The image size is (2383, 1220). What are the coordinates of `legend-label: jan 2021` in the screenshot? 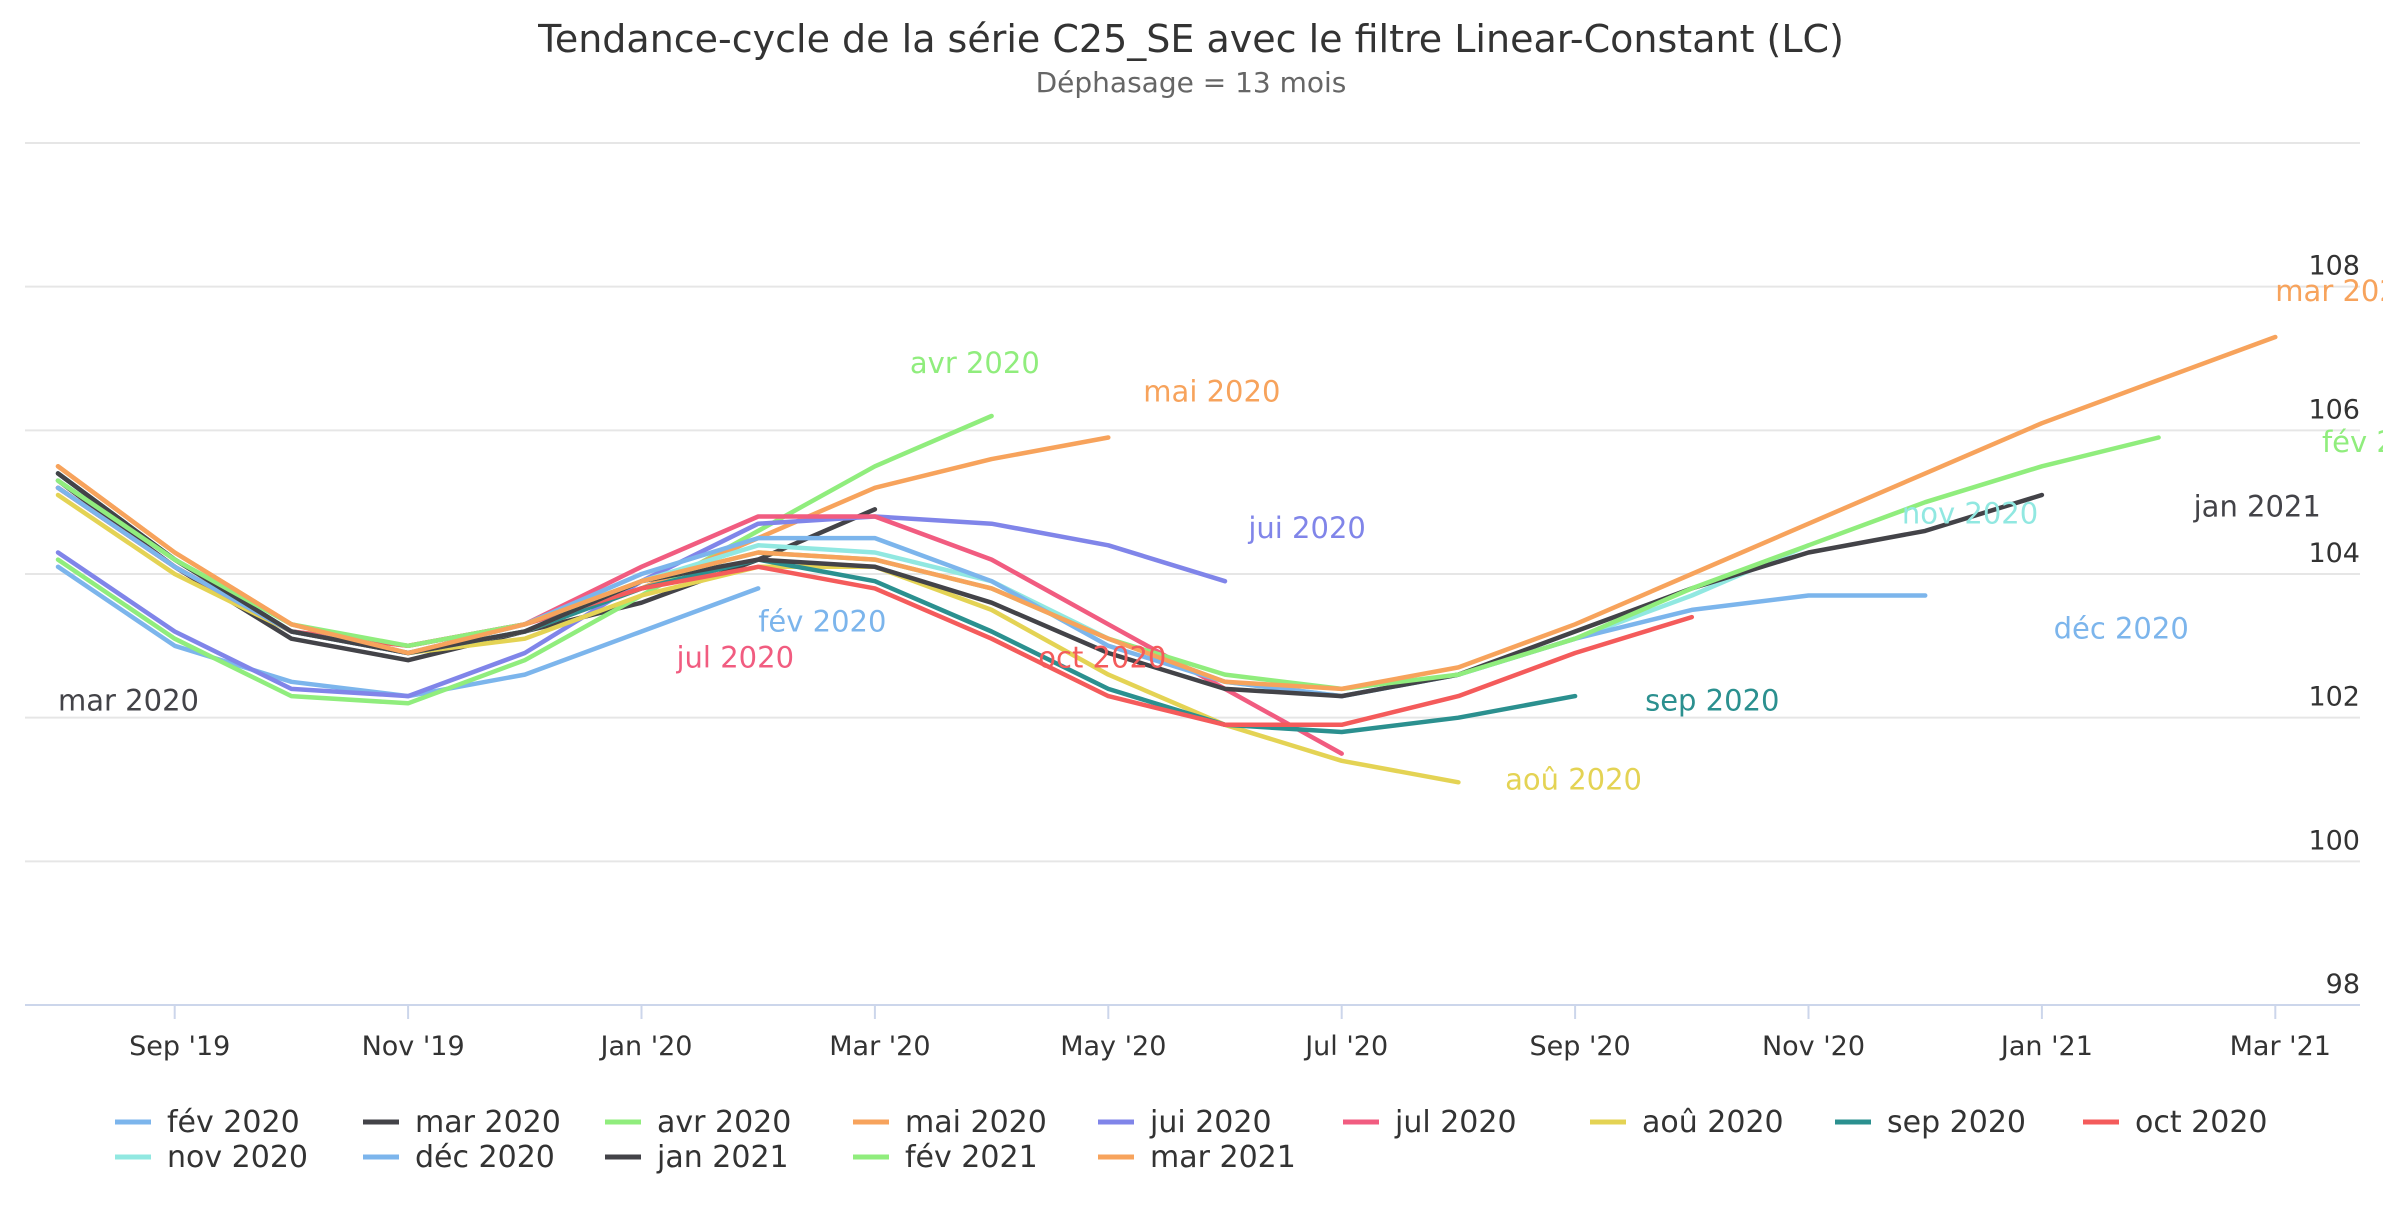 It's located at (722, 1157).